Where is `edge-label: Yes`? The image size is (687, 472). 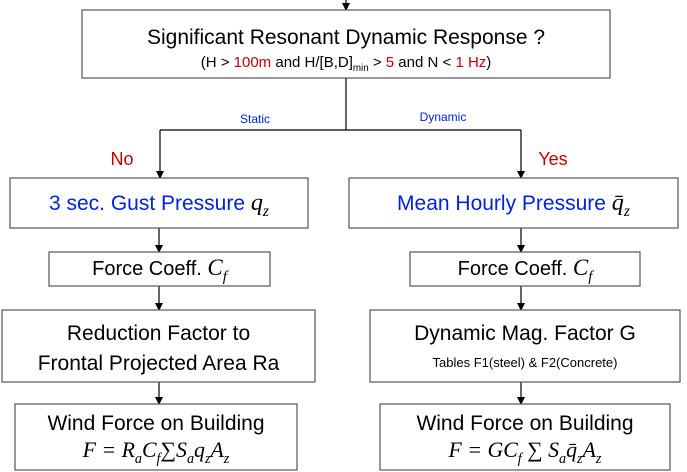 edge-label: Yes is located at coordinates (552, 159).